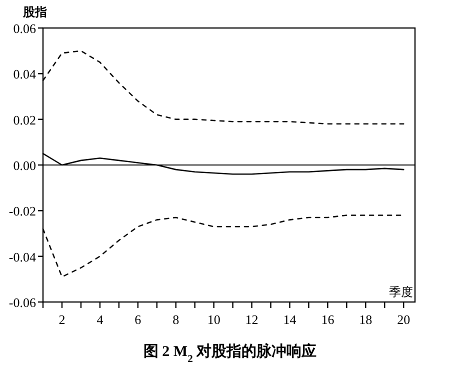 This screenshot has height=370, width=454. Describe the element at coordinates (403, 319) in the screenshot. I see `x-tick-label: 20` at that location.